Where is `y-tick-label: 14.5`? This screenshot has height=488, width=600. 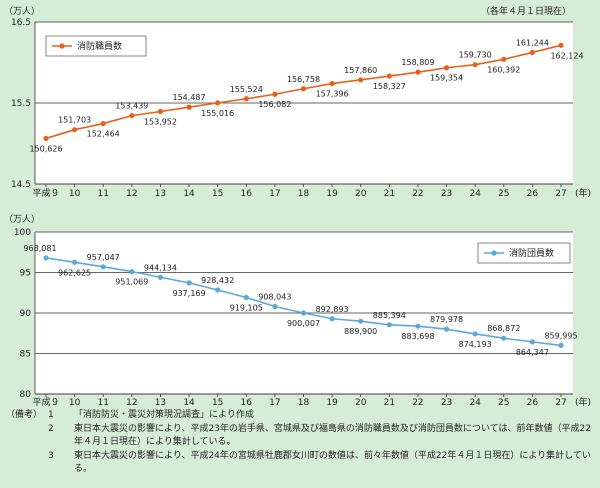 y-tick-label: 14.5 is located at coordinates (21, 185).